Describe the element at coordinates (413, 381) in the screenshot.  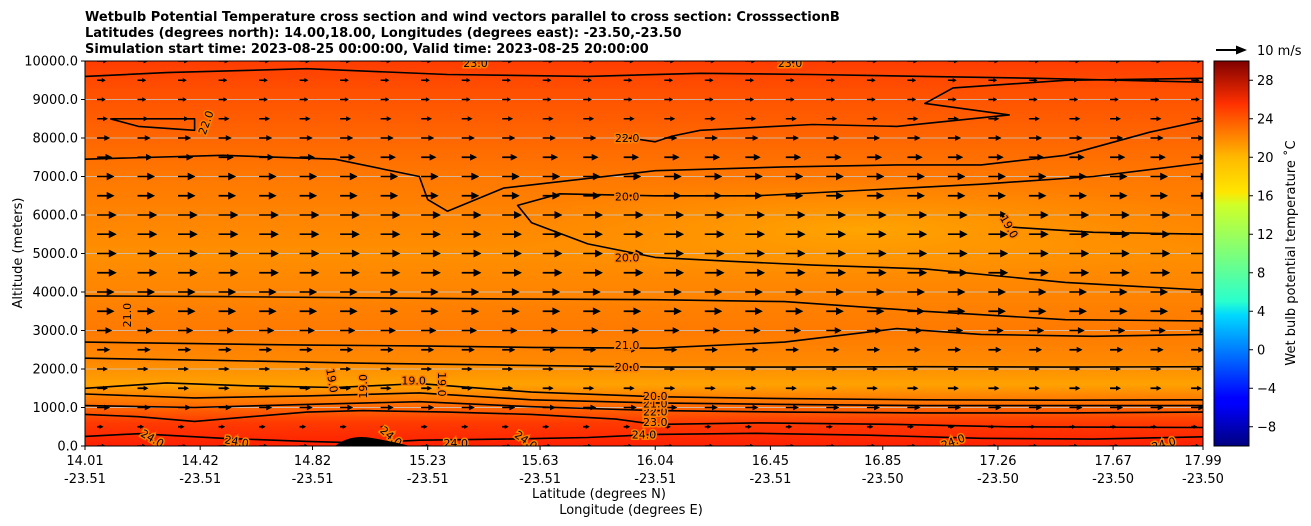
I see `contour-label: 19.0` at that location.